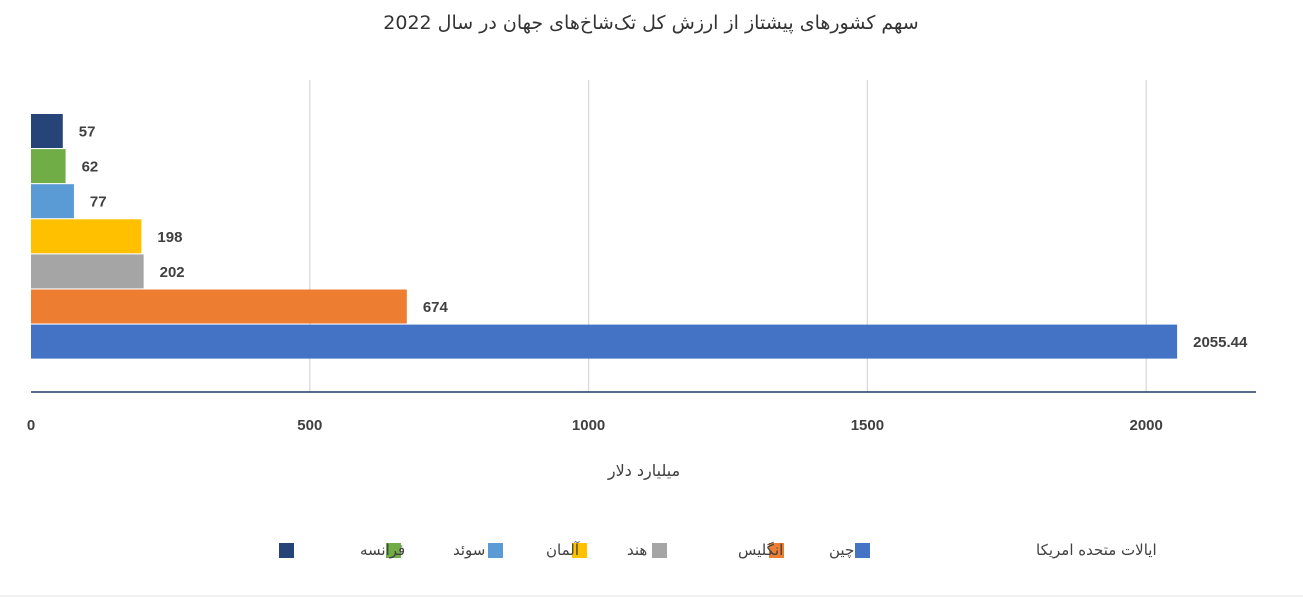 This screenshot has height=607, width=1303. What do you see at coordinates (1220, 342) in the screenshot?
I see `data-label: 2055.44` at bounding box center [1220, 342].